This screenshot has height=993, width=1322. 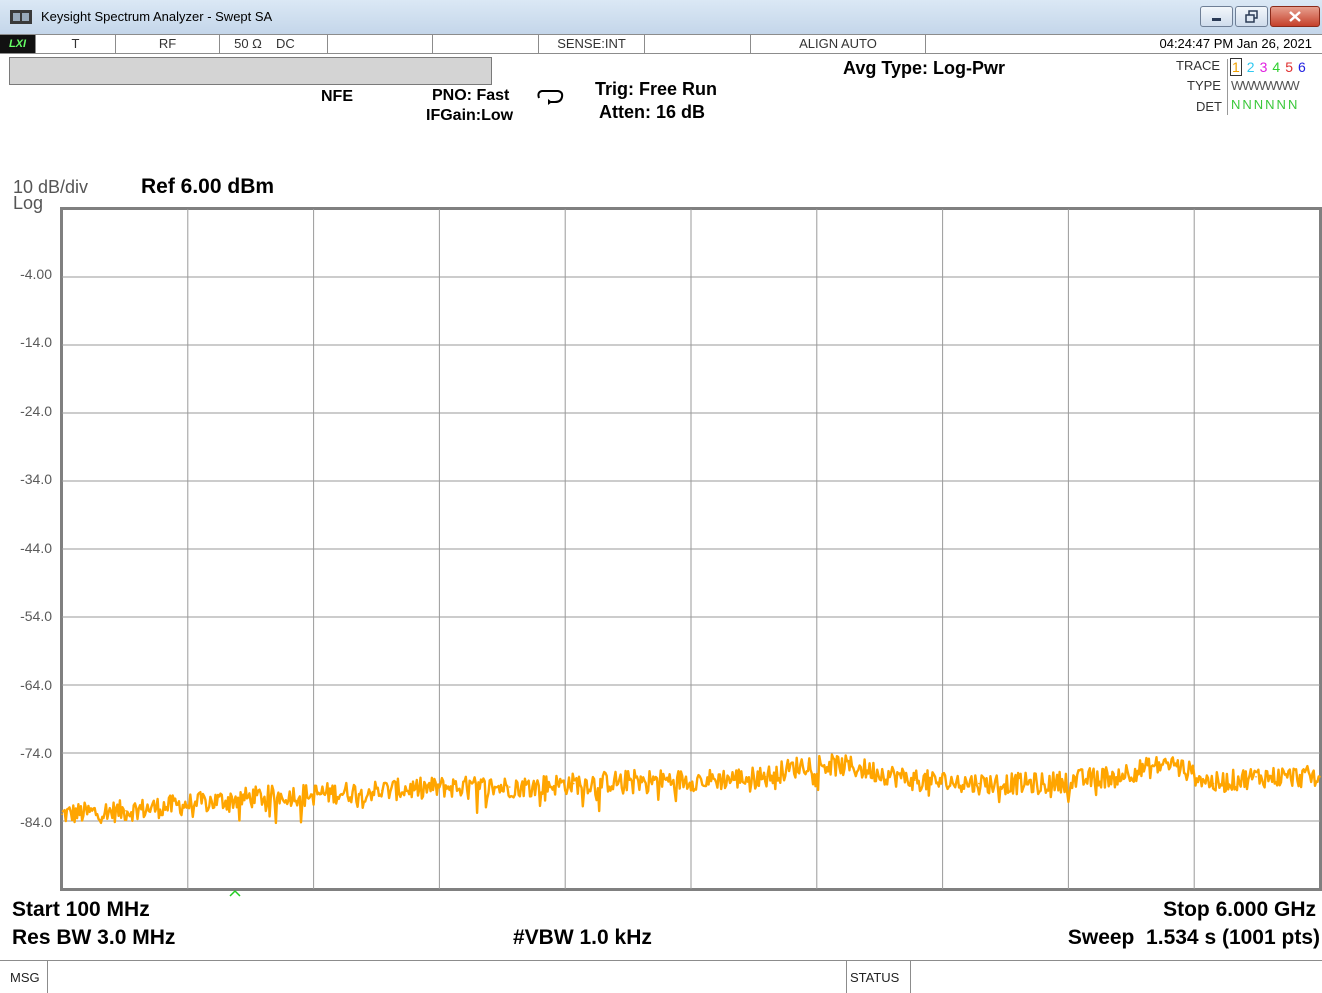 I want to click on restore-icon, so click(x=1251, y=16).